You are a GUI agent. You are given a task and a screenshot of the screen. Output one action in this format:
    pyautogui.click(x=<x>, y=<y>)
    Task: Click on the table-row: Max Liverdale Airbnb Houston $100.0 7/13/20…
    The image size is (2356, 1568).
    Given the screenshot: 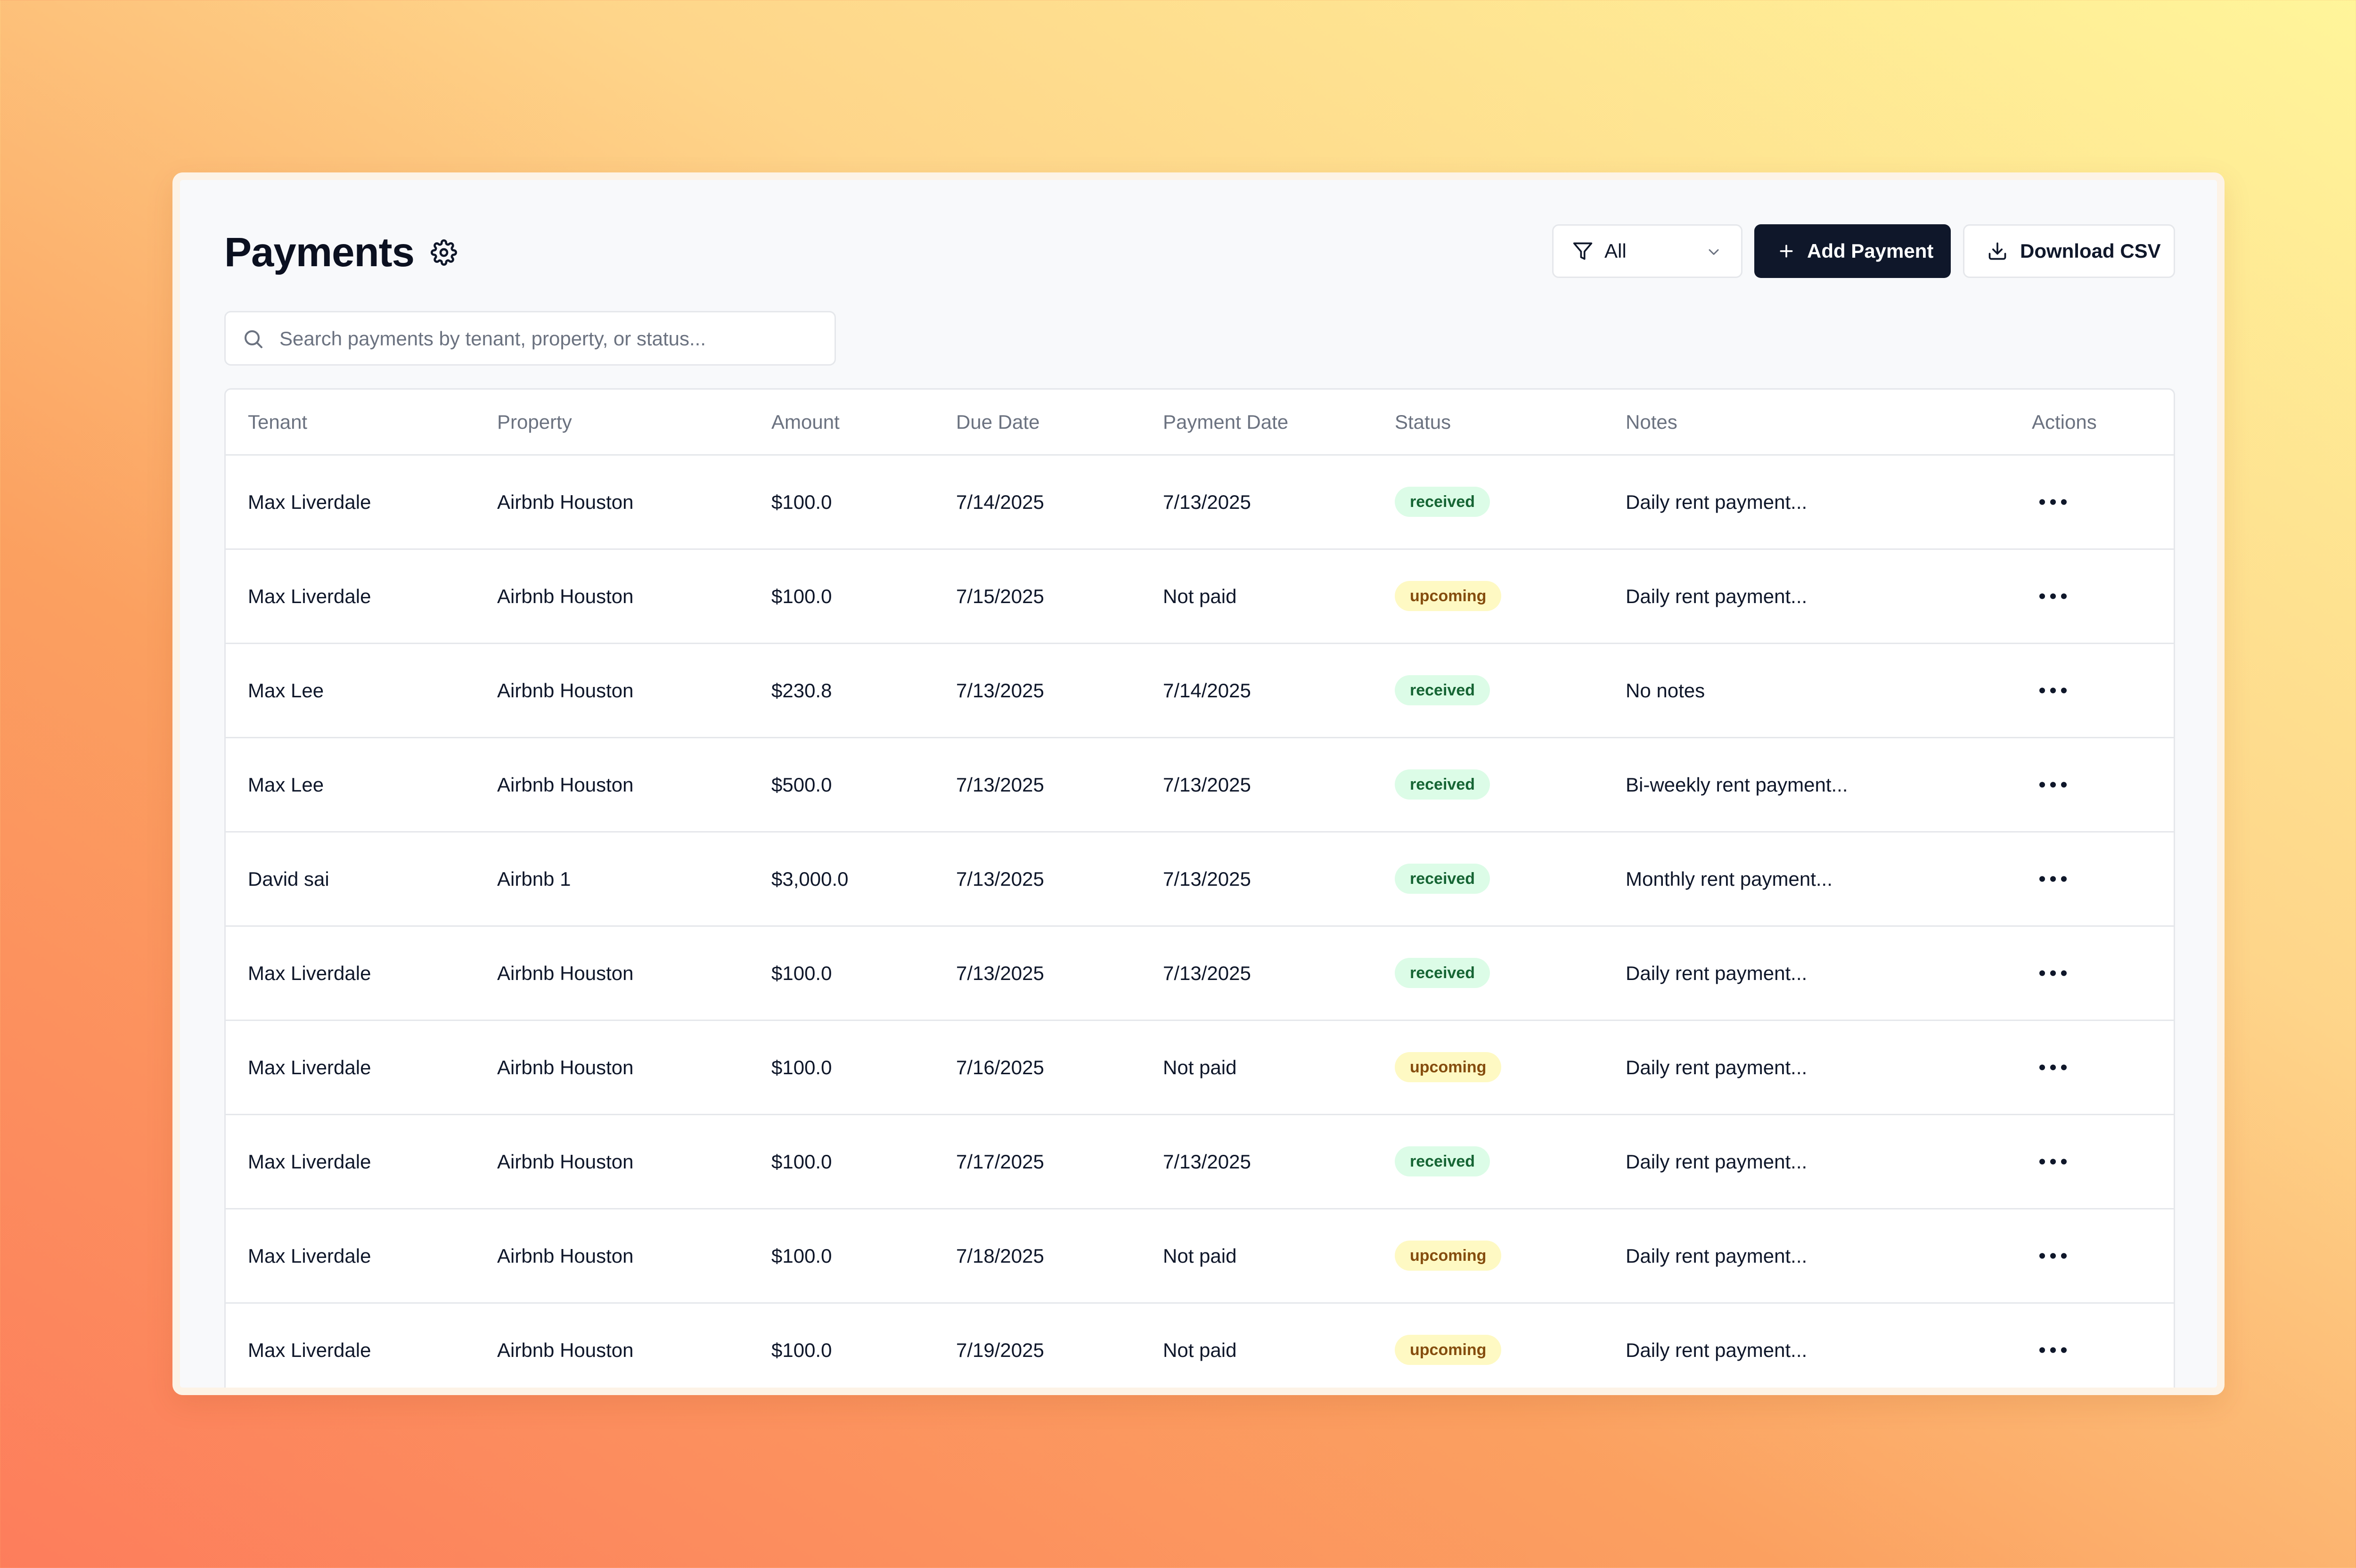 What is the action you would take?
    pyautogui.click(x=1200, y=974)
    